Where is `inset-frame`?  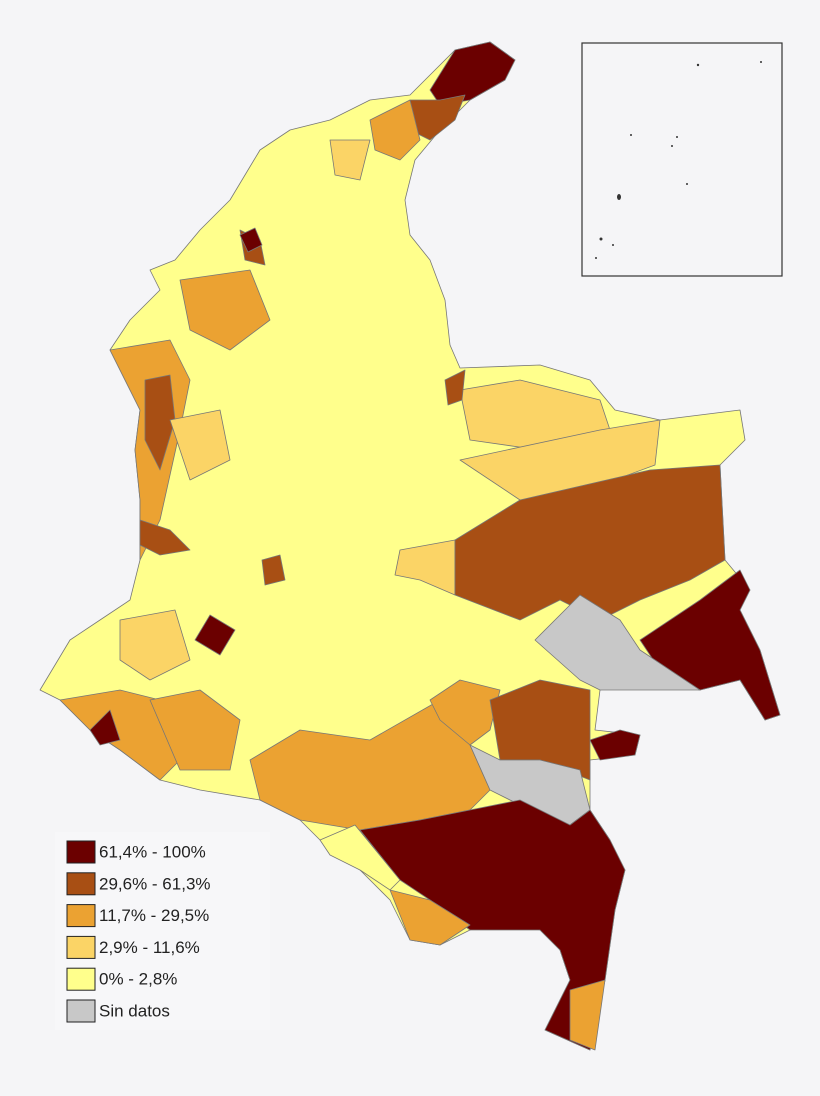
inset-frame is located at coordinates (682, 159).